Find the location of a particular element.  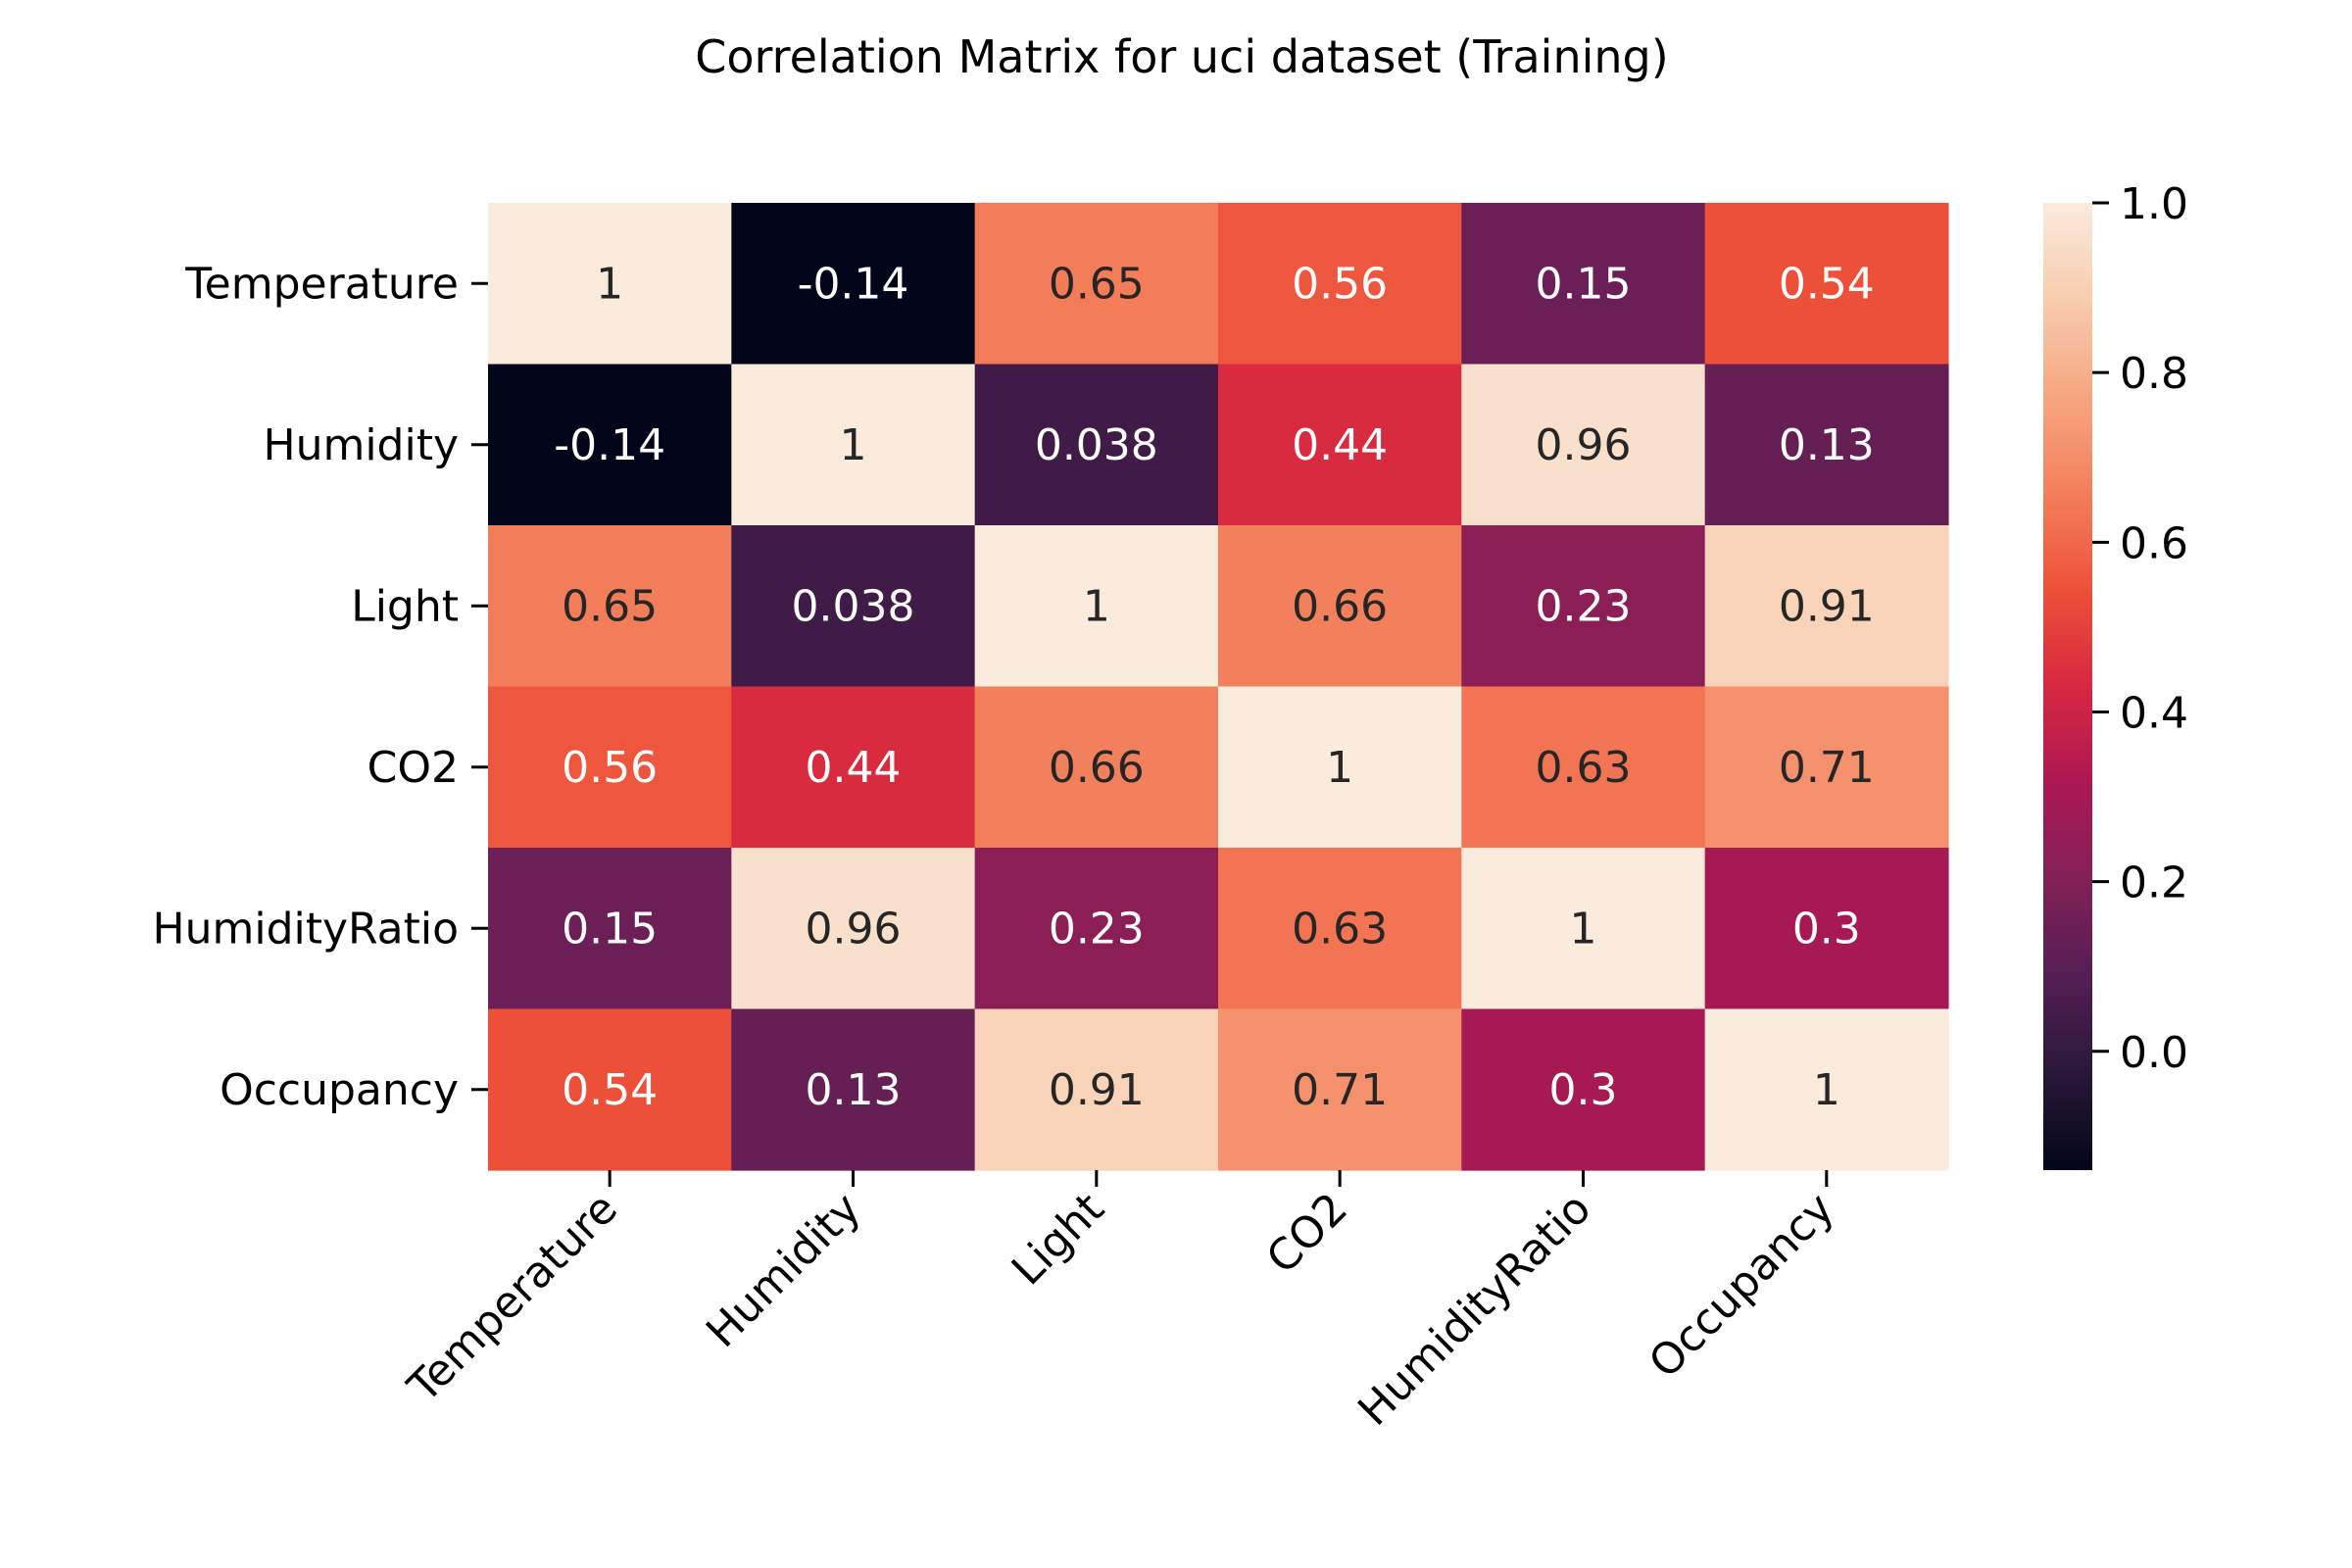

y-tick-label: CO2 is located at coordinates (413, 768).